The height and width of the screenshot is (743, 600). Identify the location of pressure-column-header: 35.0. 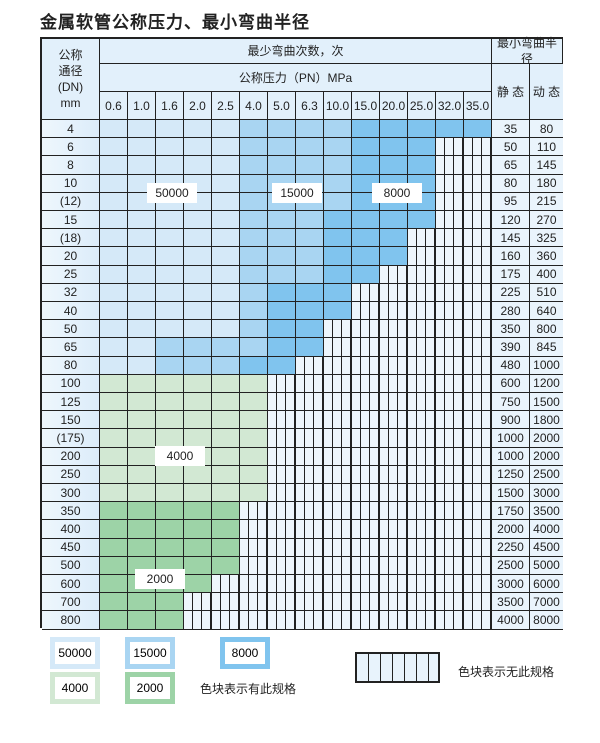
(478, 106).